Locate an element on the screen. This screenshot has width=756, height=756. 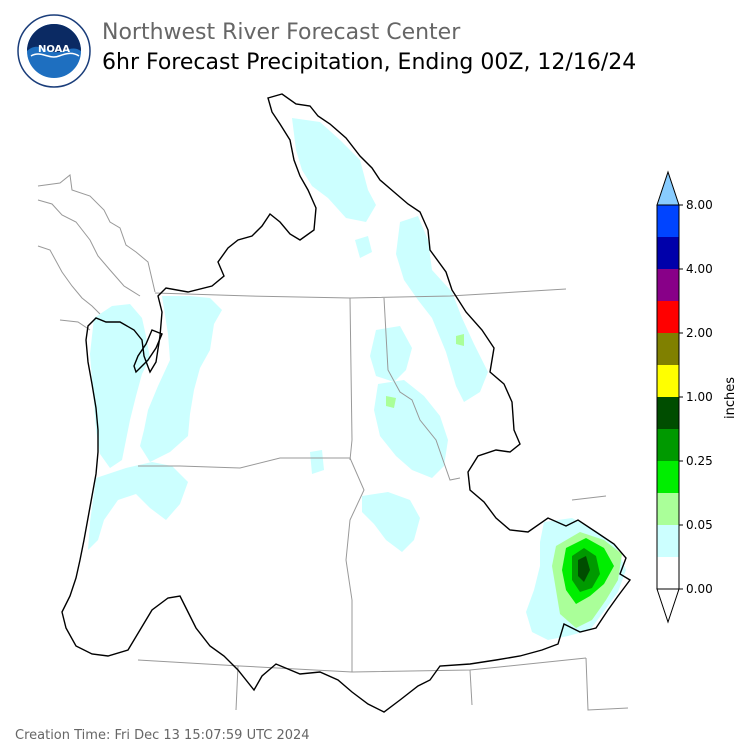
colorbar-tick-label: 2.00 is located at coordinates (699, 333).